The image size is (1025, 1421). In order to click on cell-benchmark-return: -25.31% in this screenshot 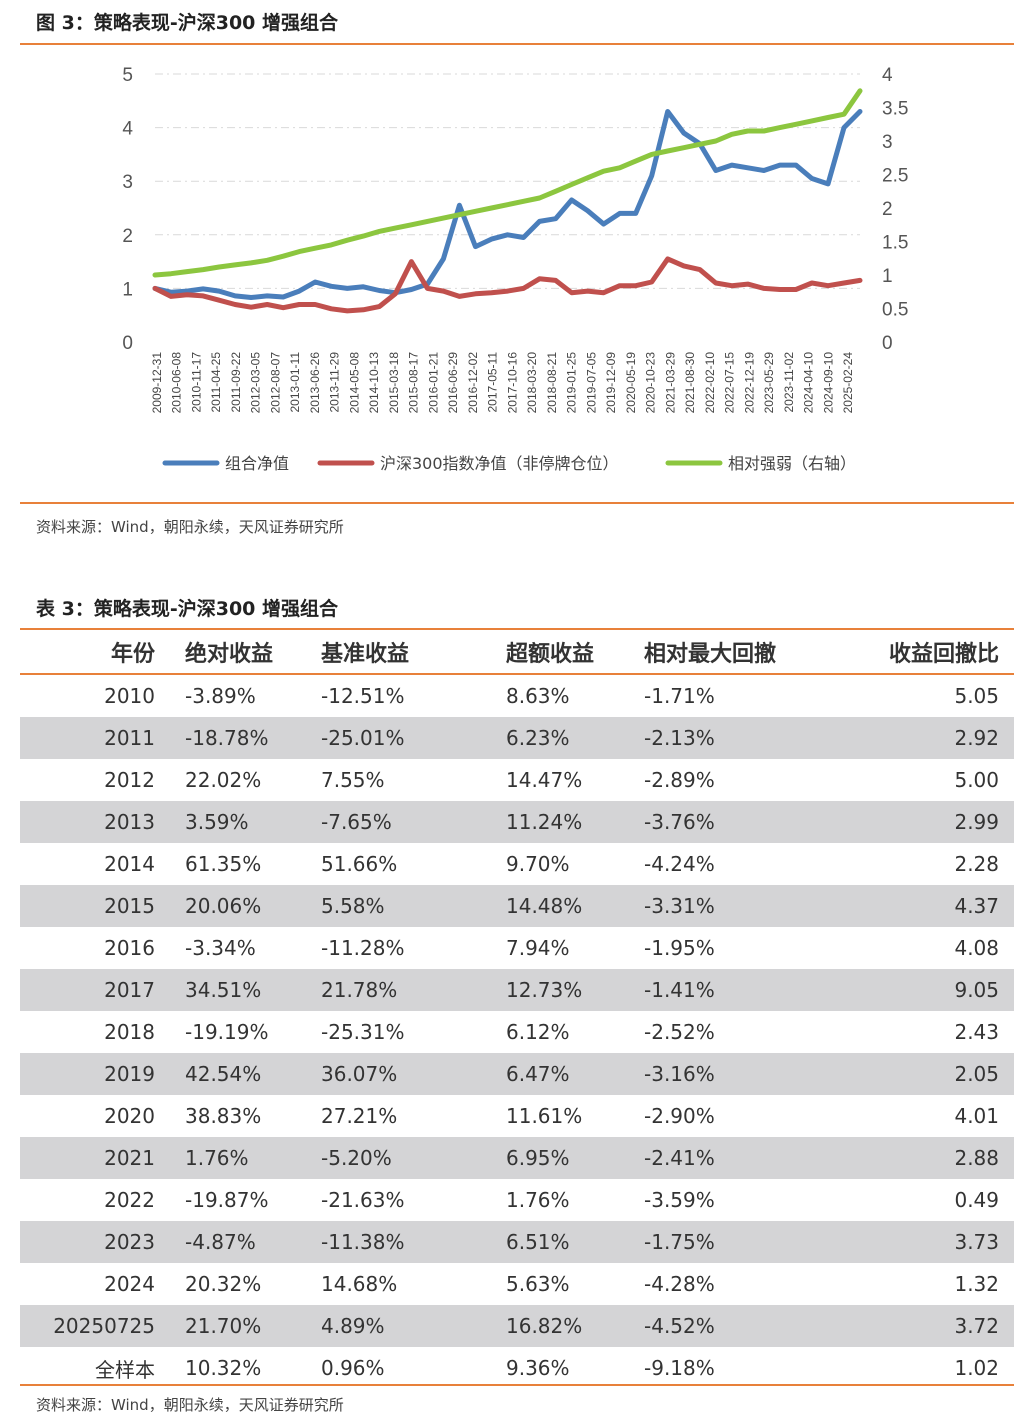, I will do `click(363, 1032)`.